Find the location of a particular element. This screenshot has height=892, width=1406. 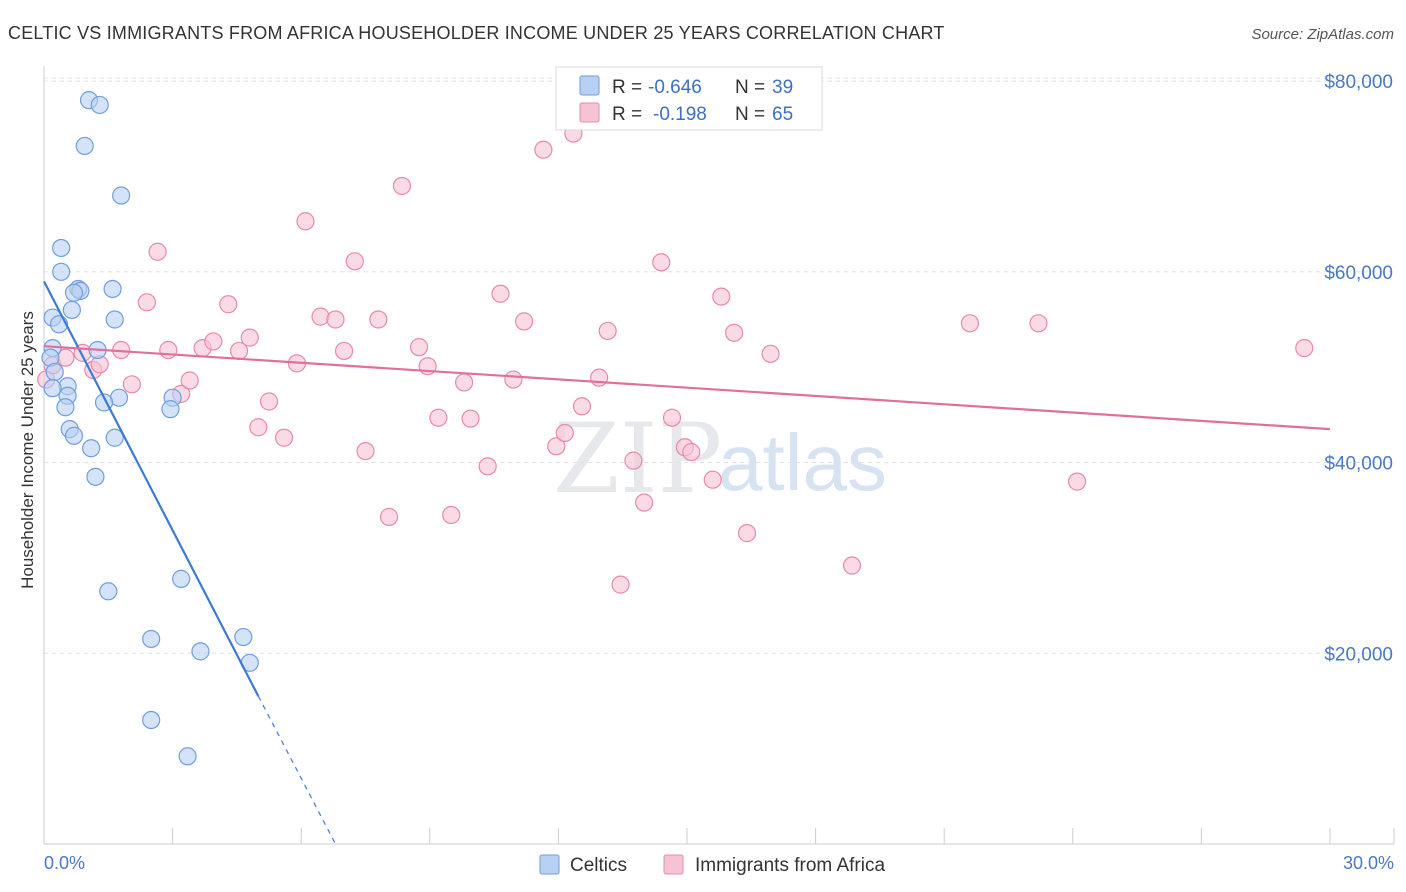

legend-n-label-celtics: N = is located at coordinates (750, 87).